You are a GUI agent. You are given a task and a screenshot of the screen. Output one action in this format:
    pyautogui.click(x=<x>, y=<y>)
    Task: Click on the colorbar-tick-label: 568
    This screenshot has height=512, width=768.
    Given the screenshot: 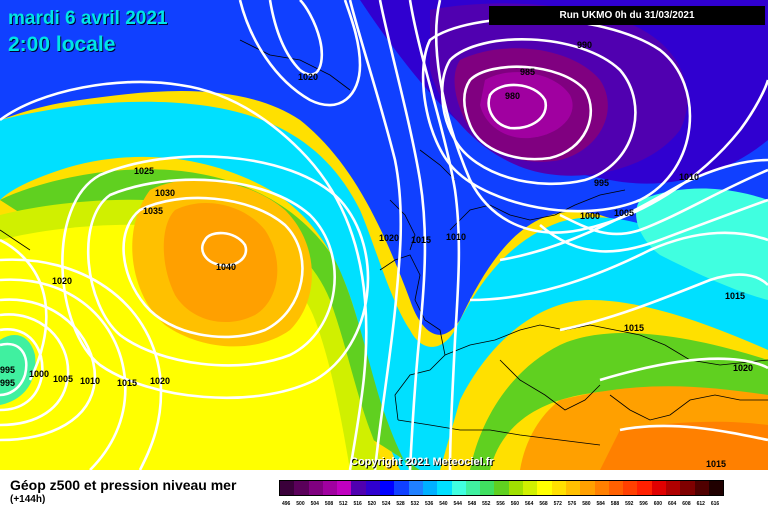 What is the action you would take?
    pyautogui.click(x=543, y=504)
    